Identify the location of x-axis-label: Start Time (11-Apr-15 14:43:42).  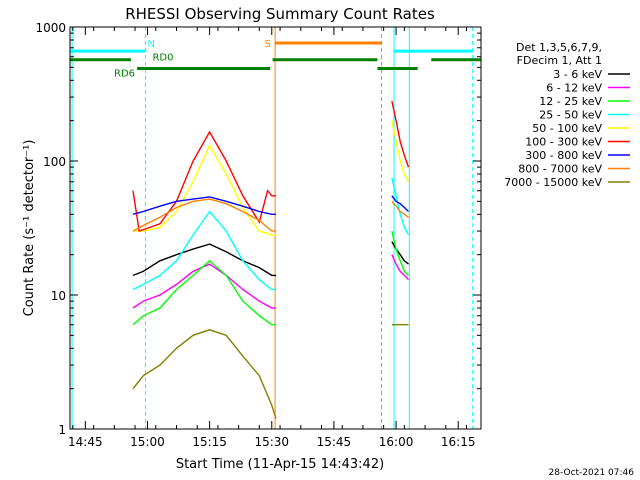
(280, 464).